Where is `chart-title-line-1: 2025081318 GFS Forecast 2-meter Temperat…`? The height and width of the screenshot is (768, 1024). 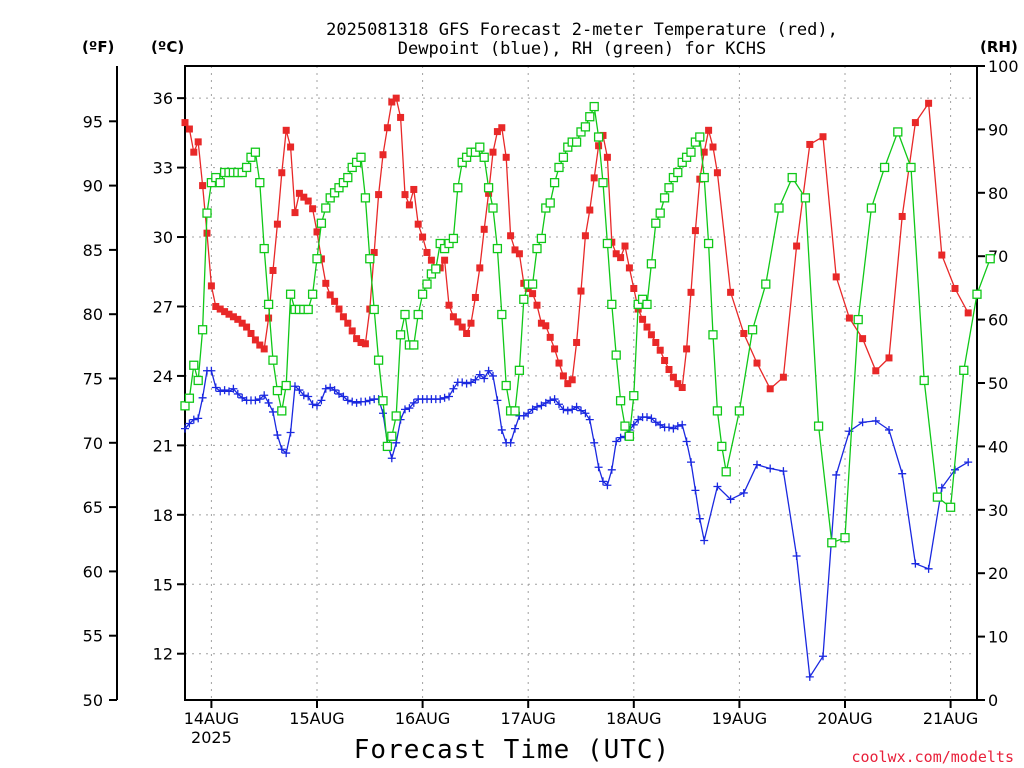
chart-title-line-1: 2025081318 GFS Forecast 2-meter Temperat… is located at coordinates (582, 30).